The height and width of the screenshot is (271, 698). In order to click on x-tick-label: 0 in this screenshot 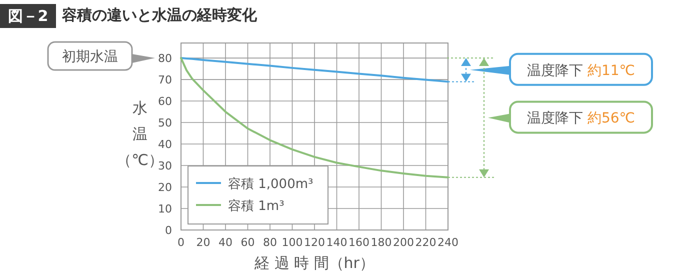, I will do `click(181, 242)`.